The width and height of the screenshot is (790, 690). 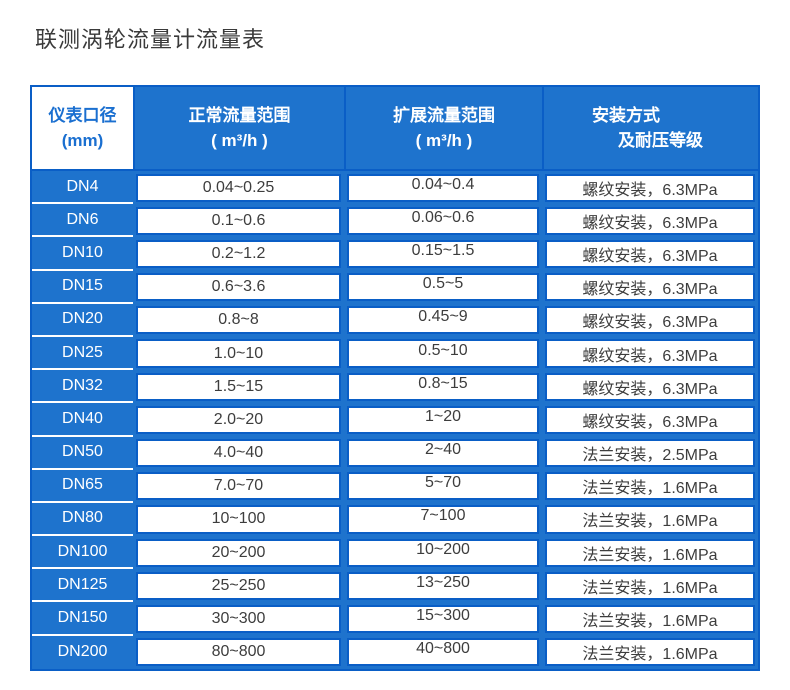 I want to click on cell-extended-range: 0.06~0.6, so click(x=443, y=220).